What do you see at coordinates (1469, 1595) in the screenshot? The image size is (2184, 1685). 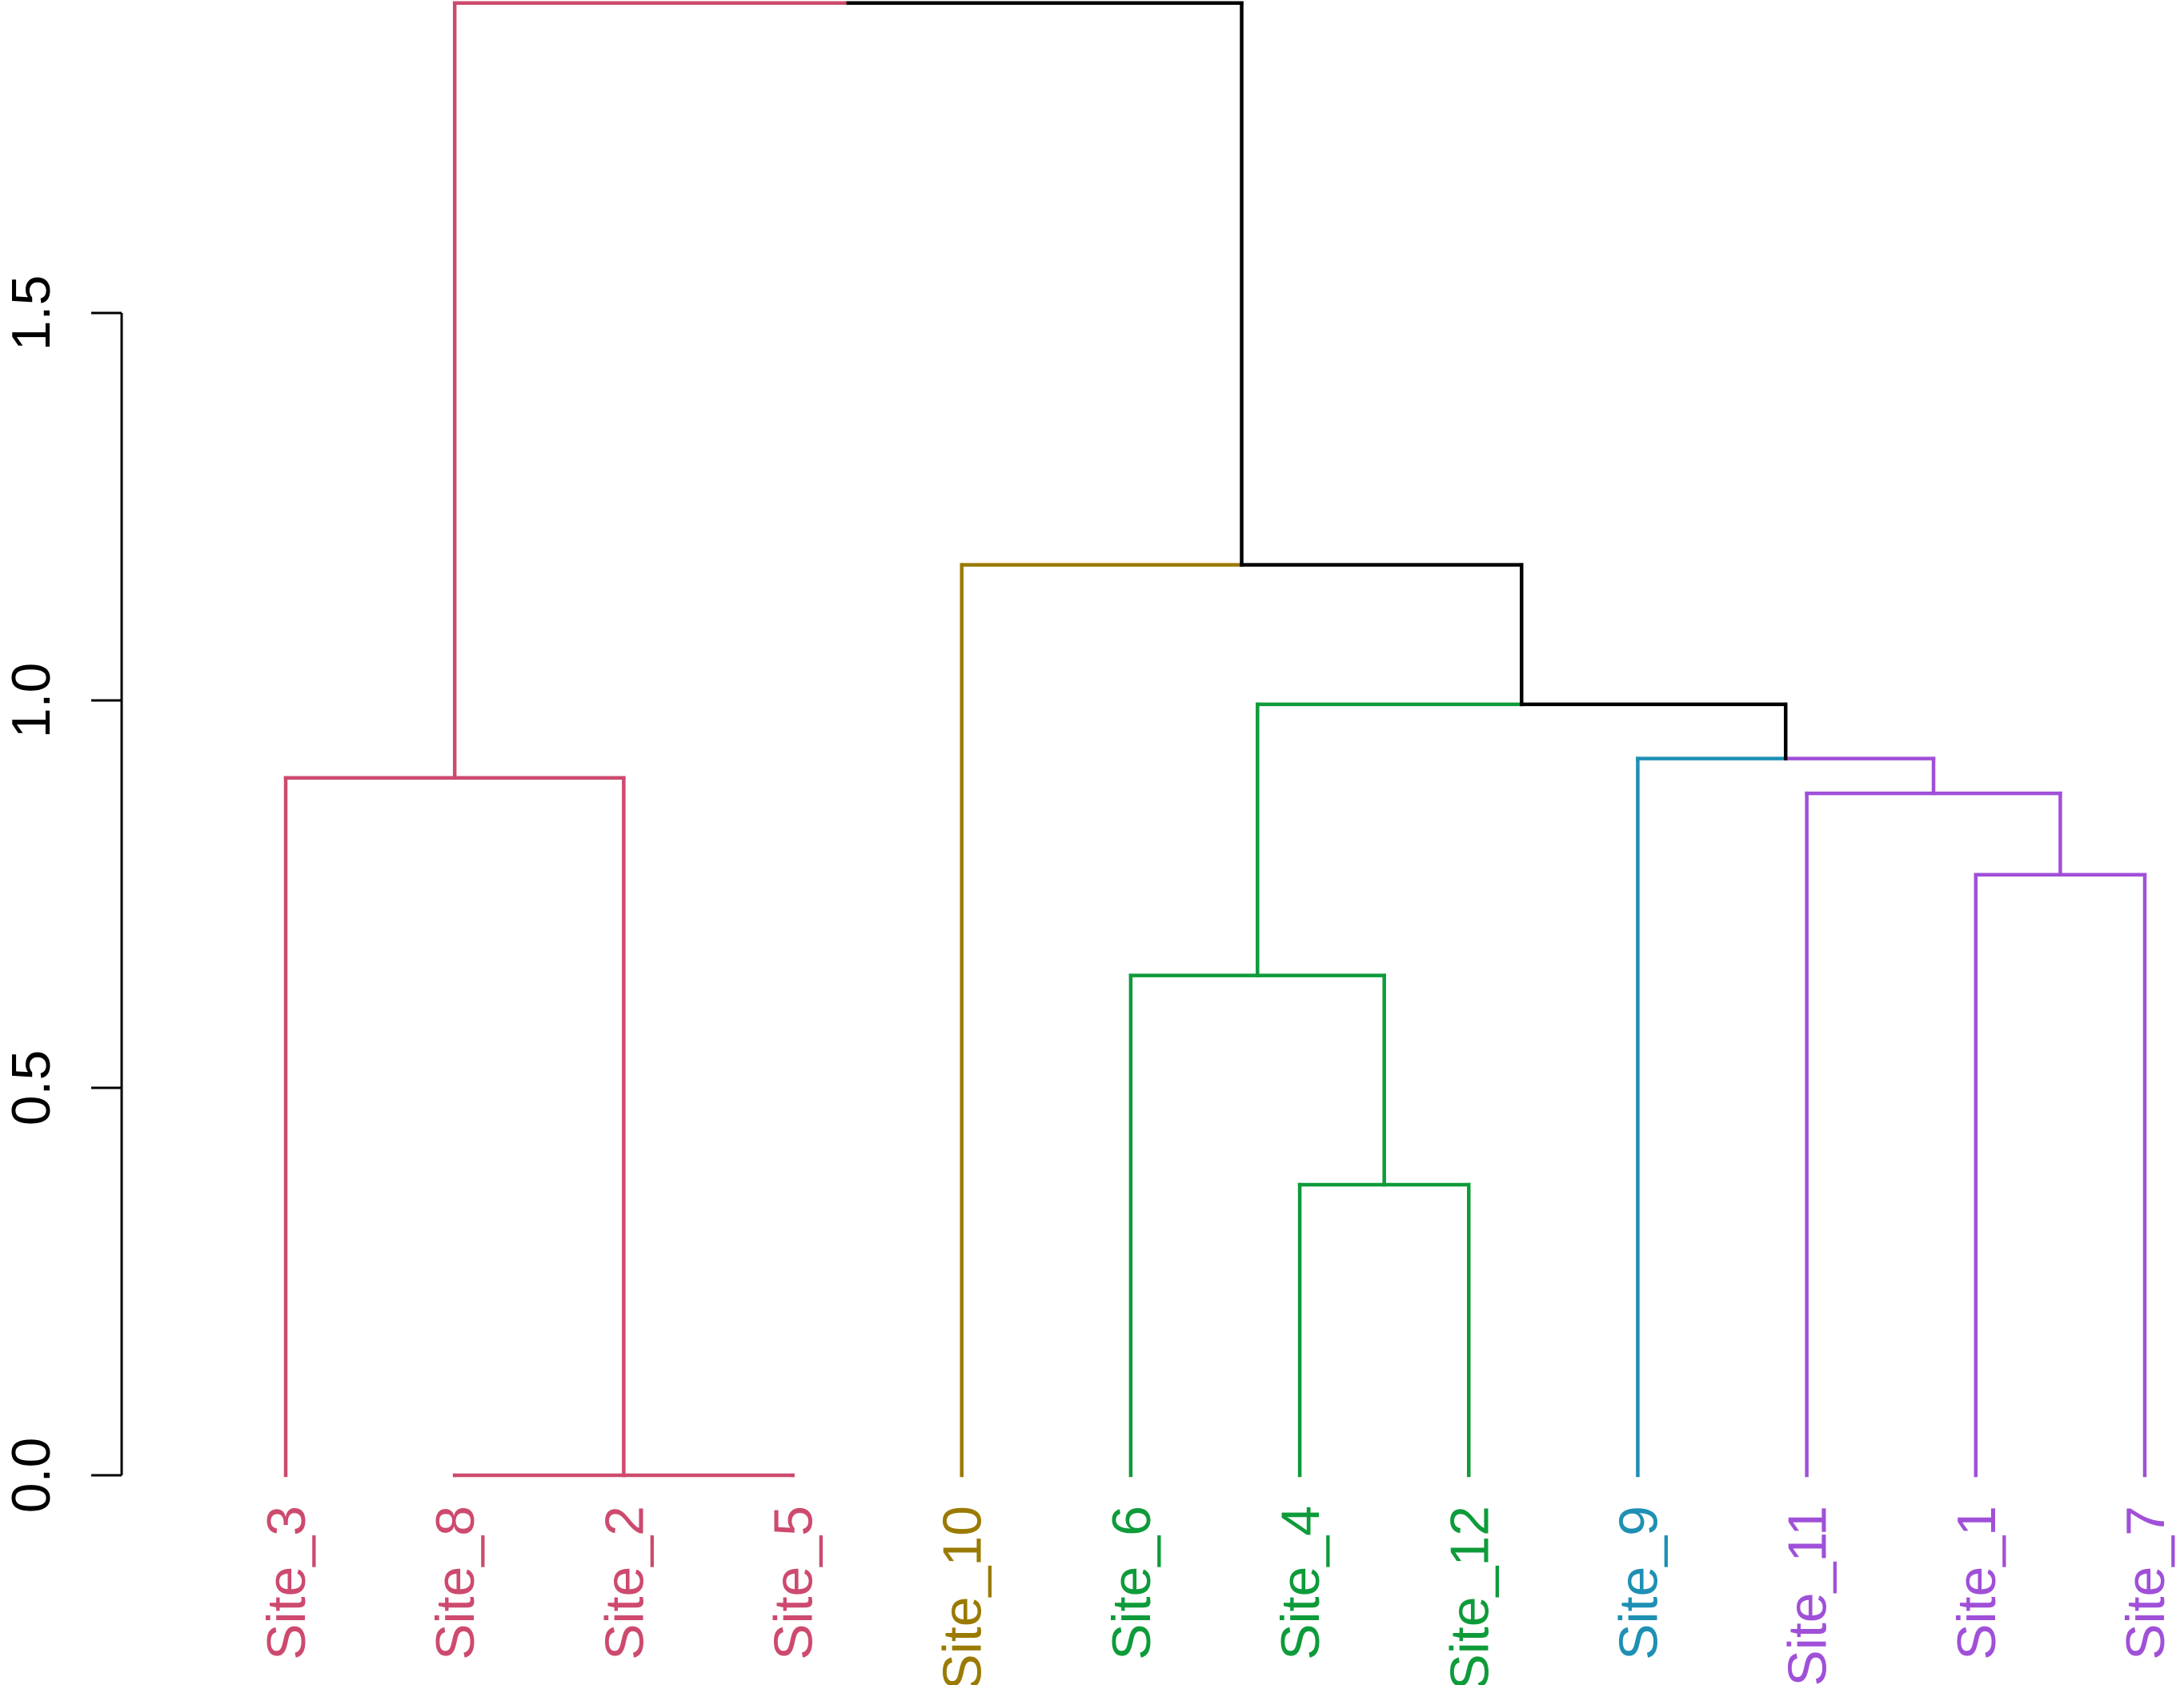 I see `leaf-label: Site_12` at bounding box center [1469, 1595].